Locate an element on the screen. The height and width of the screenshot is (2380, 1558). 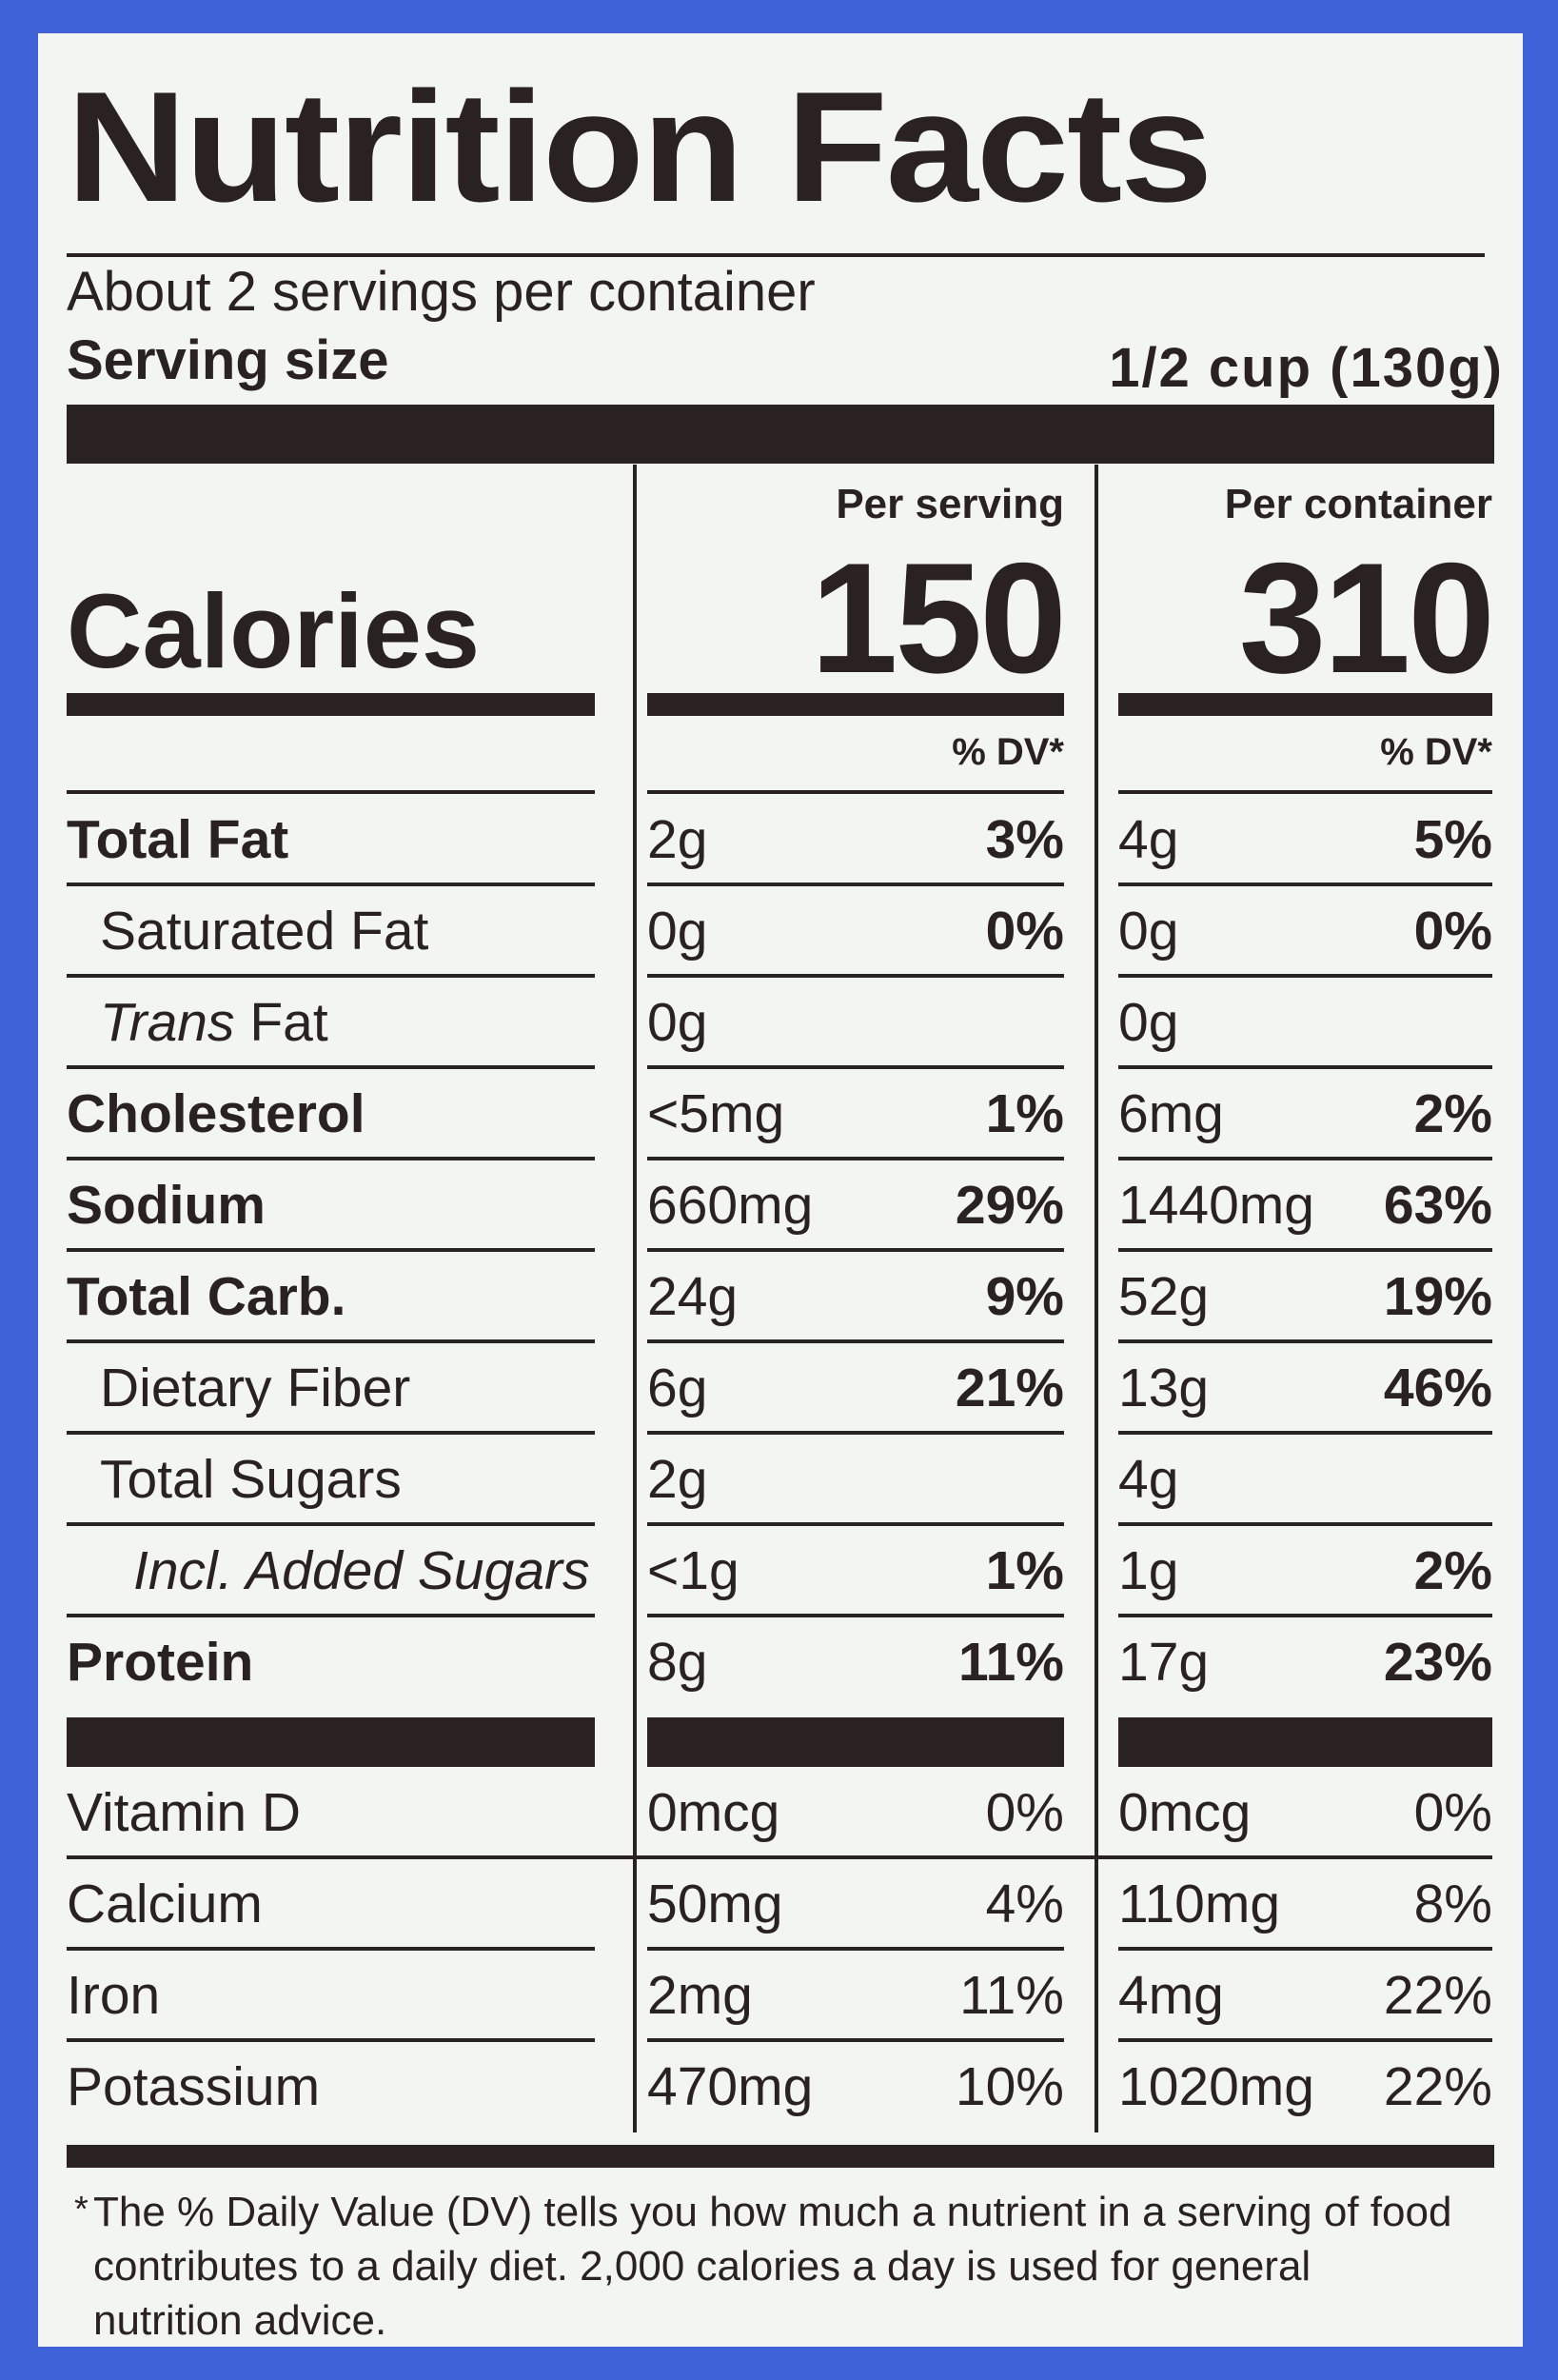
amount: 660mg is located at coordinates (731, 1205).